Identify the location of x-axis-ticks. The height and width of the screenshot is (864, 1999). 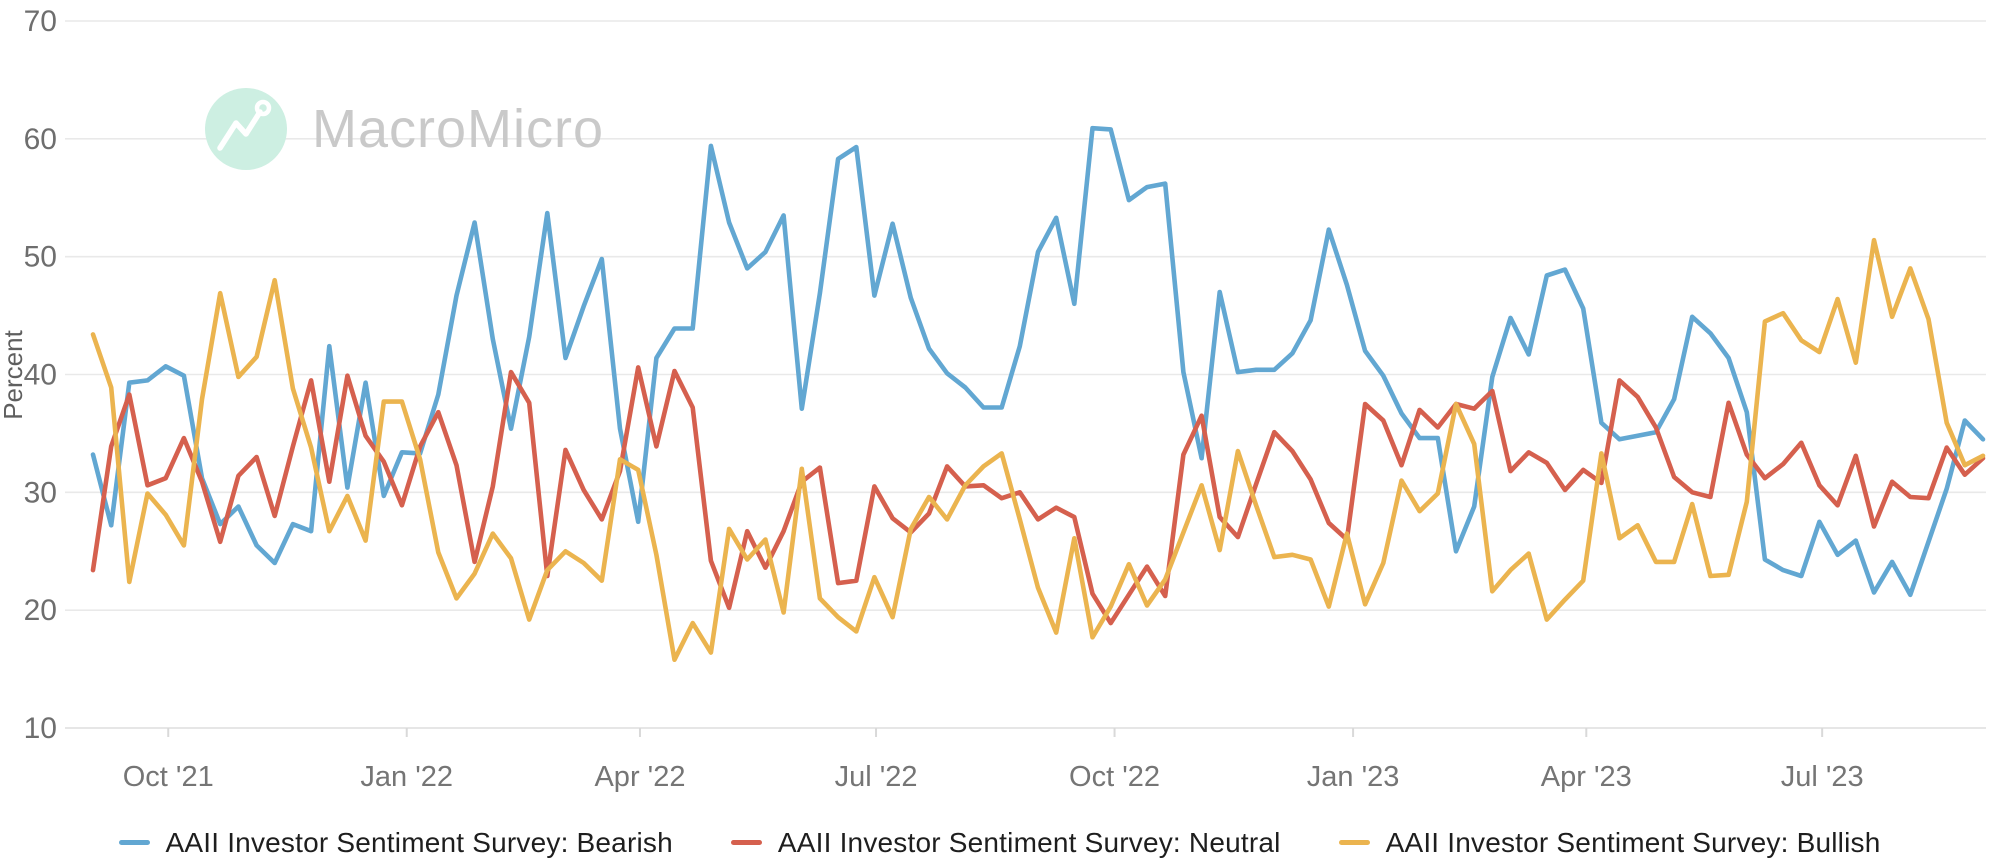
(995, 732).